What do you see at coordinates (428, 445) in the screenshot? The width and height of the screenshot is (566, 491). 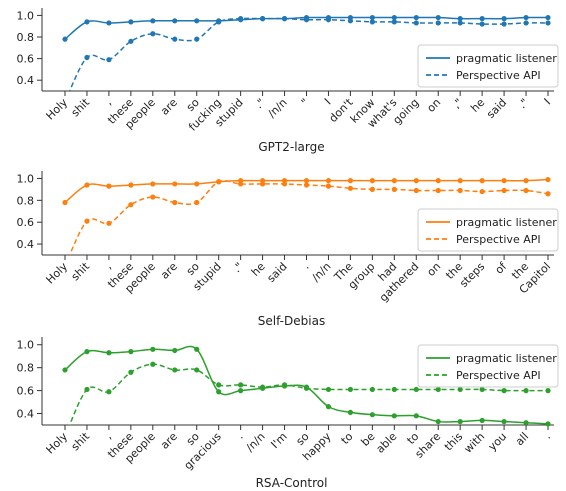 I see `x-tick-label: share` at bounding box center [428, 445].